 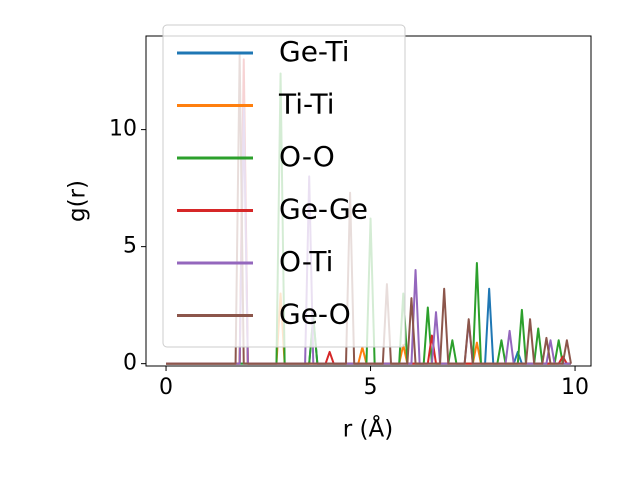 I want to click on x-axis-label: r (Å), so click(x=368, y=429).